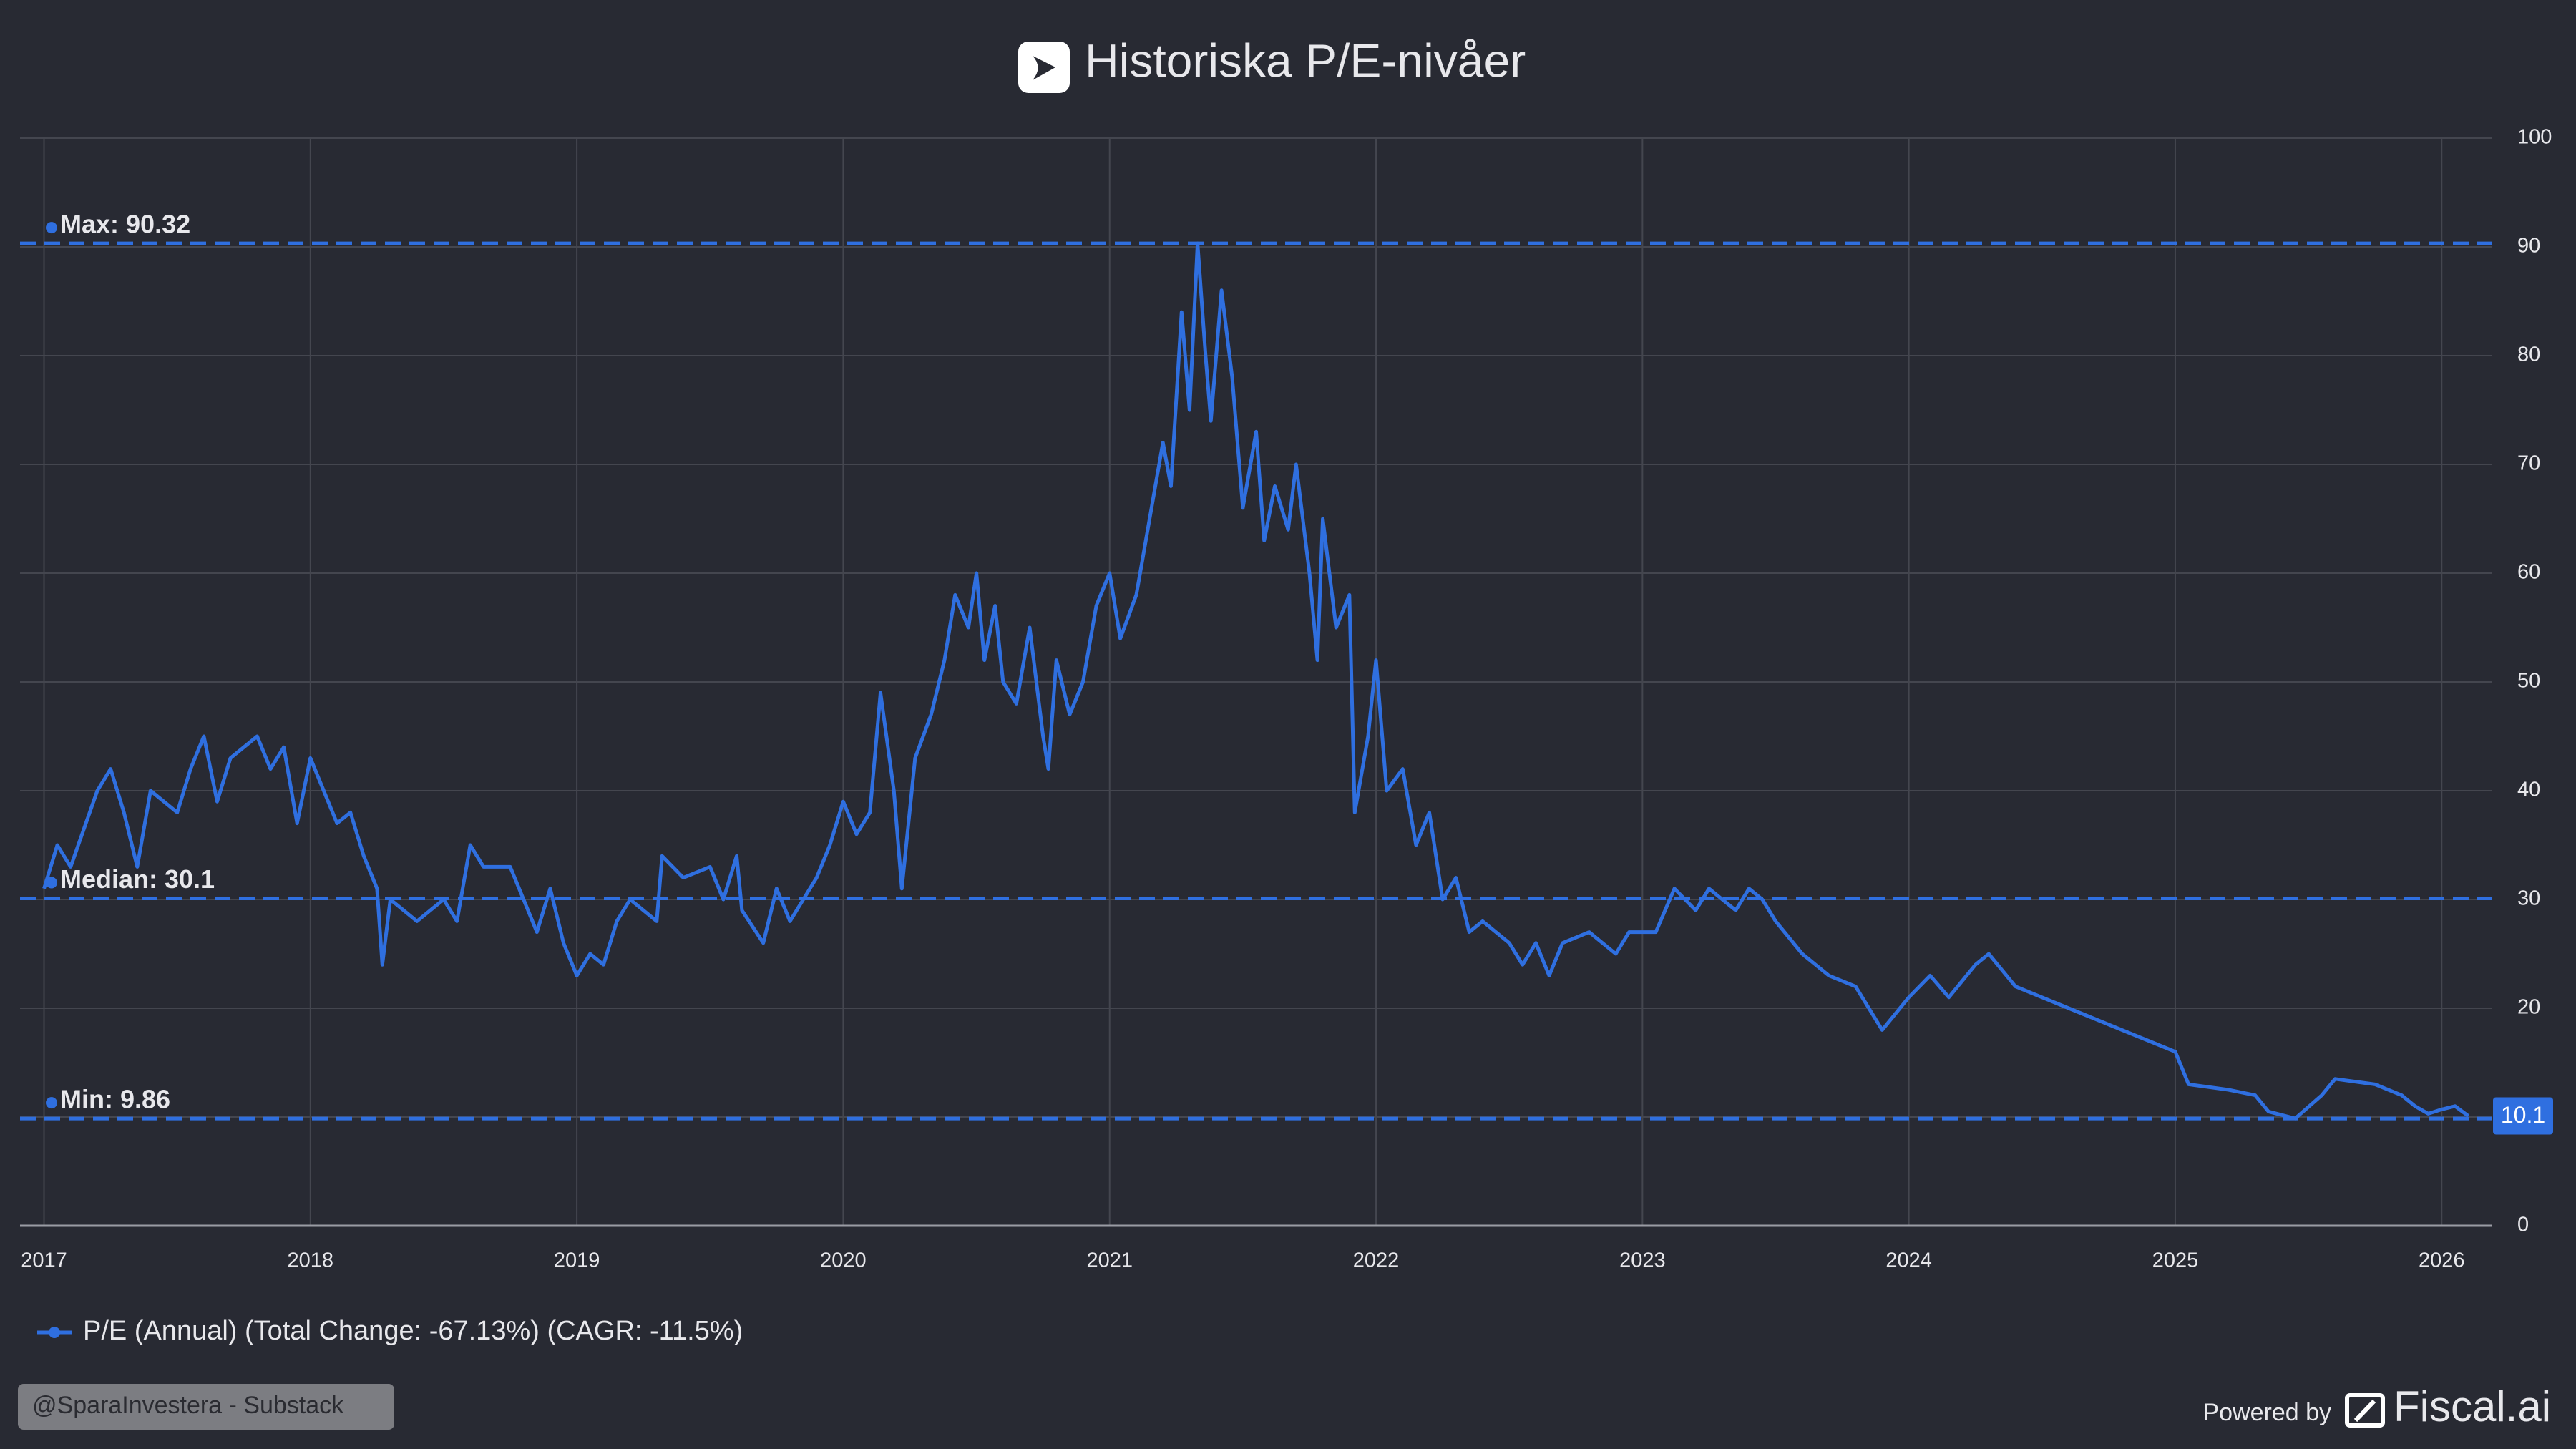 The height and width of the screenshot is (1449, 2576). I want to click on last-value-badge, so click(2523, 1116).